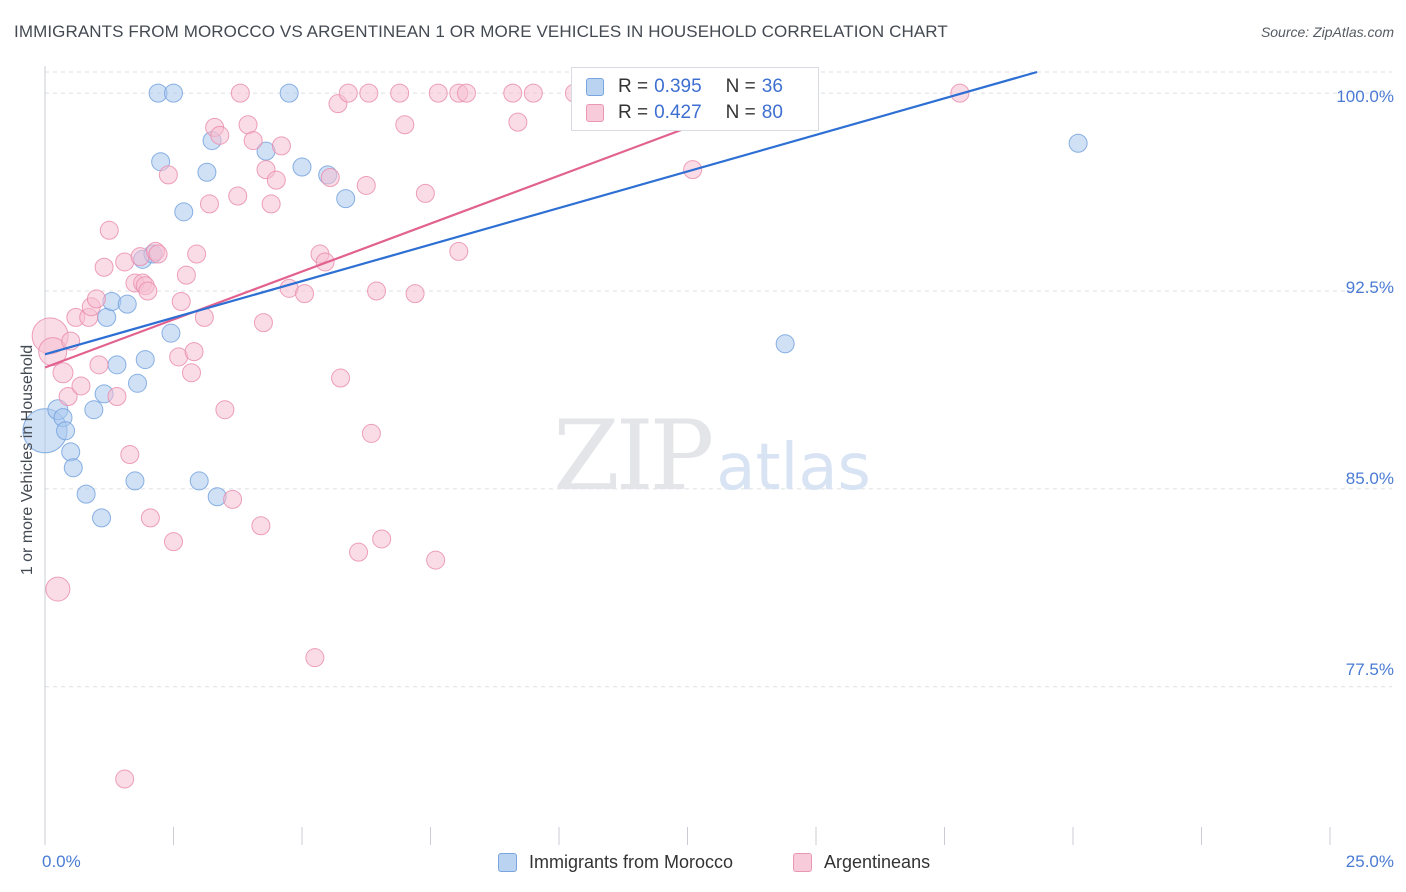 This screenshot has height=892, width=1406. Describe the element at coordinates (678, 86) in the screenshot. I see `legend-r-value: 0.395` at that location.